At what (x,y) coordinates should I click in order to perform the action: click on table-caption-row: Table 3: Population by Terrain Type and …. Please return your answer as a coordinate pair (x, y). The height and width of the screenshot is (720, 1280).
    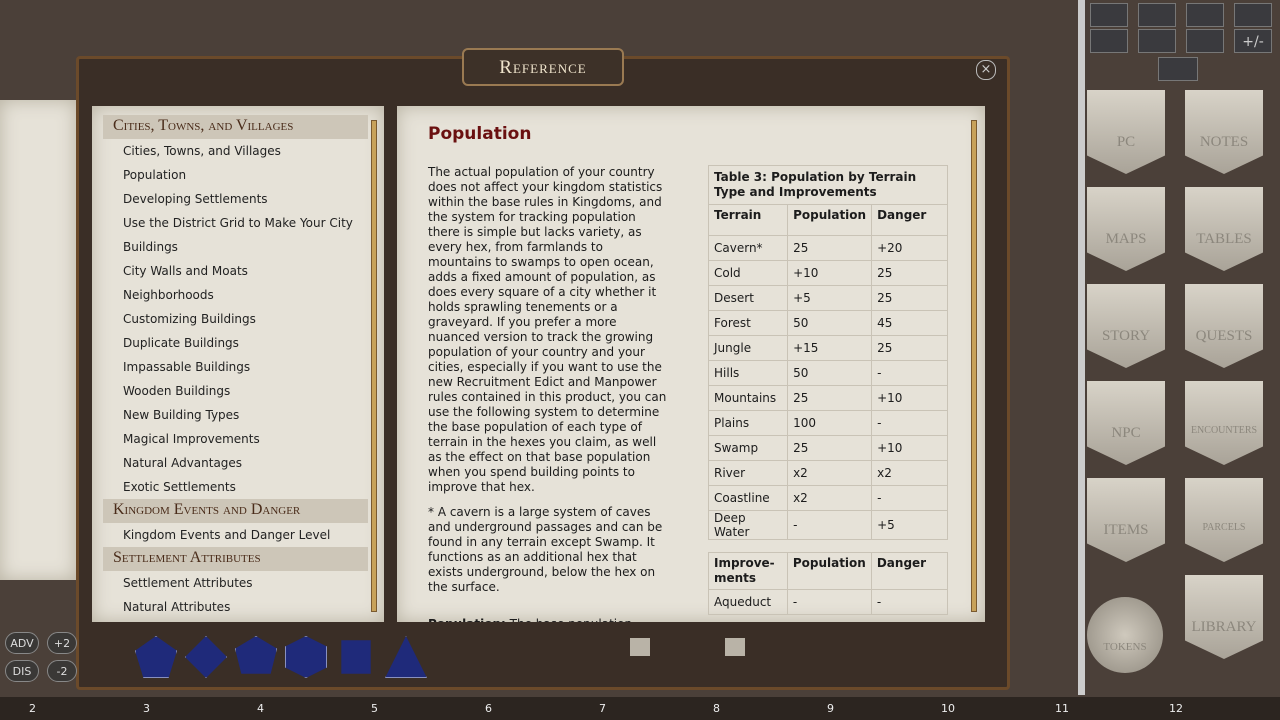
    Looking at the image, I should click on (828, 185).